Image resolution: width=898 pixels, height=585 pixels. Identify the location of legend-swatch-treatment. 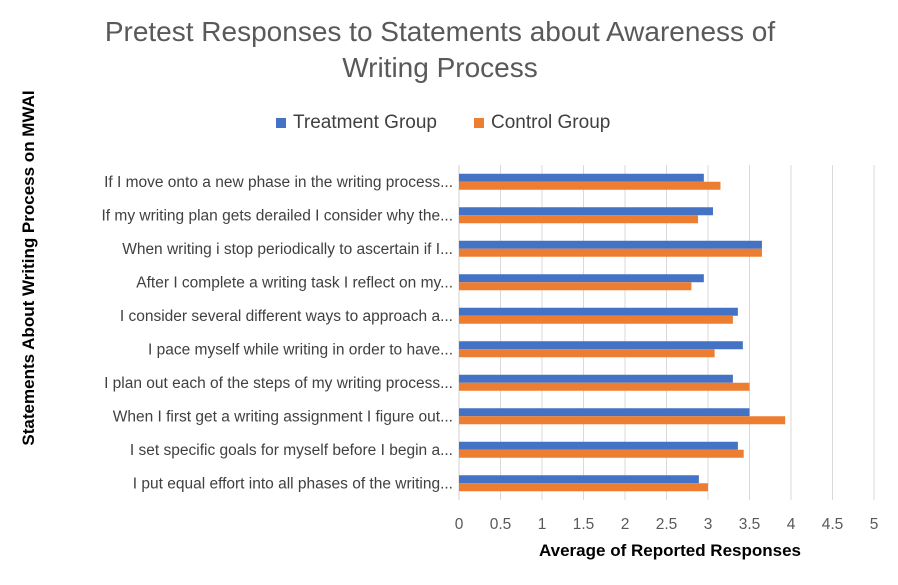
(281, 123).